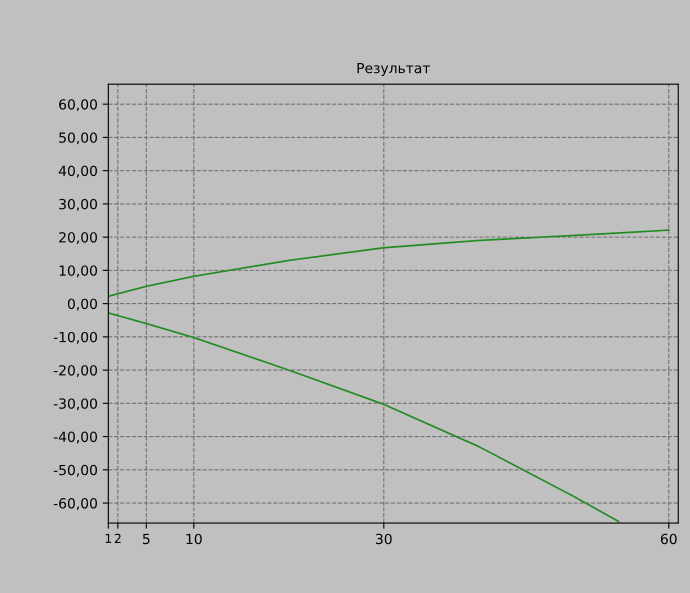 This screenshot has height=593, width=690. I want to click on y-tick-label: 40,00, so click(77, 172).